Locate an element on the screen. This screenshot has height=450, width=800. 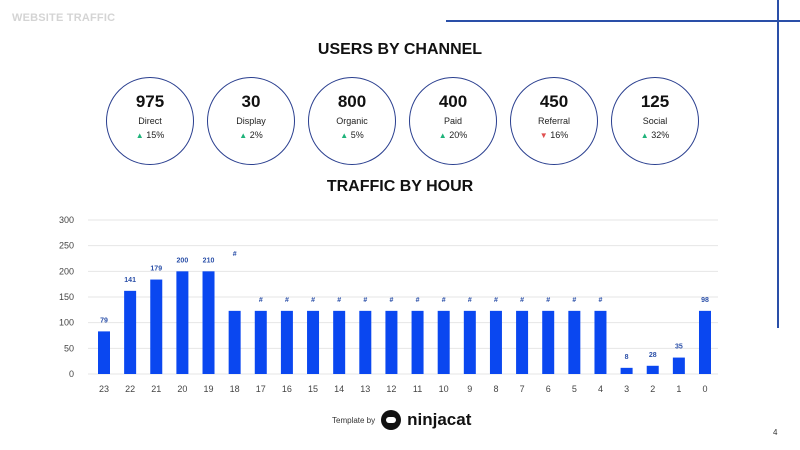
template-by-label: Template by is located at coordinates (354, 420).